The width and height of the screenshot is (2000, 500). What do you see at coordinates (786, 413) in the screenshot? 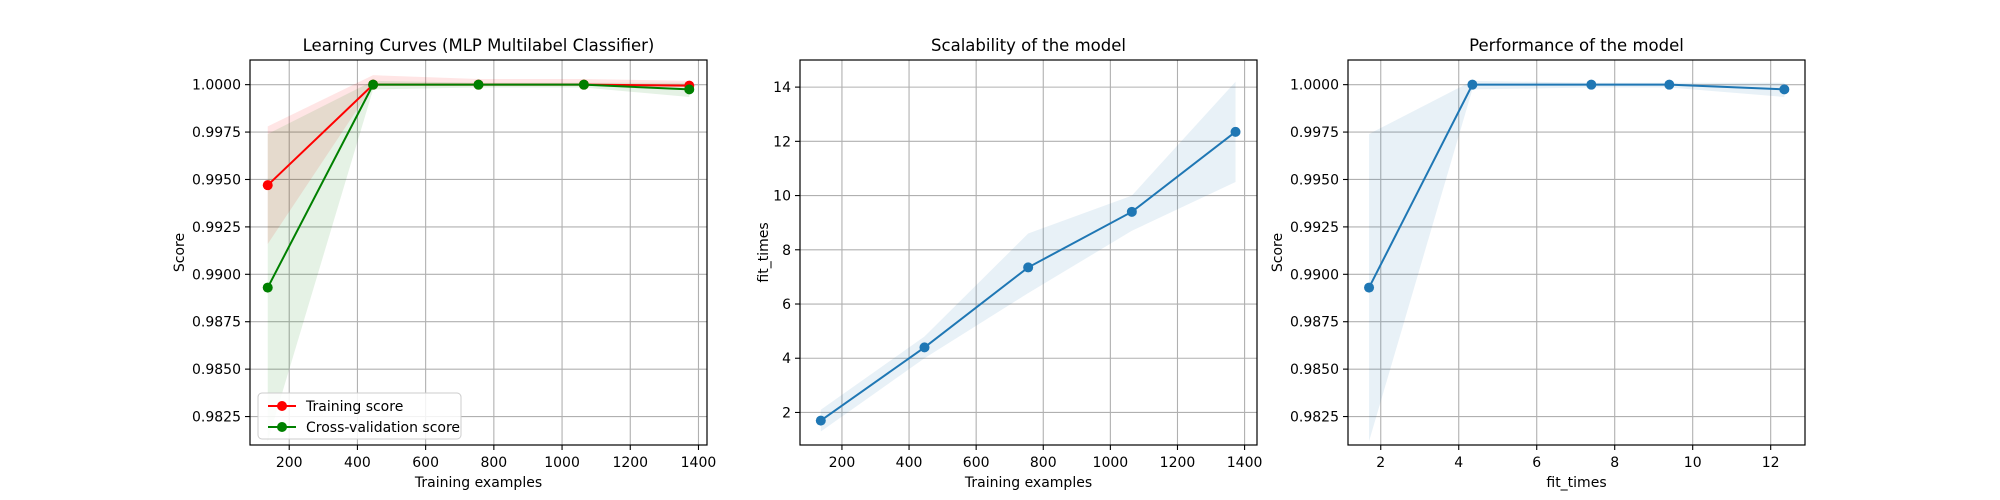
I see `y-tick-label: 2` at bounding box center [786, 413].